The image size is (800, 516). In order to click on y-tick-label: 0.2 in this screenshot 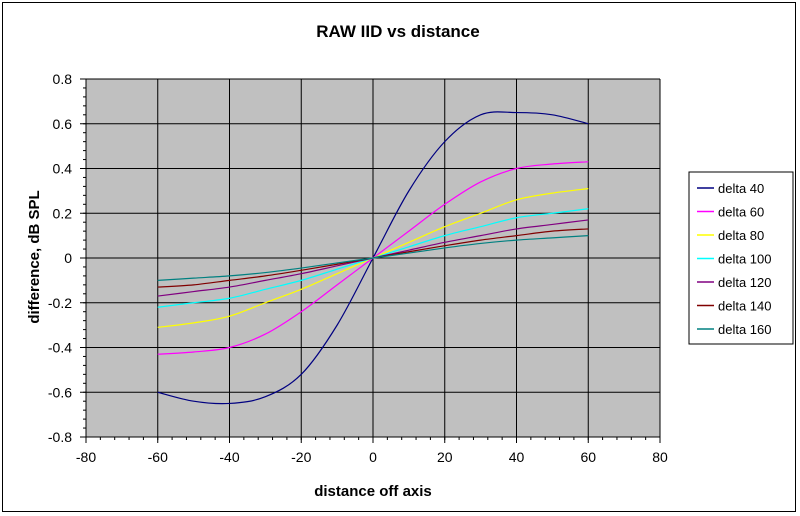, I will do `click(63, 213)`.